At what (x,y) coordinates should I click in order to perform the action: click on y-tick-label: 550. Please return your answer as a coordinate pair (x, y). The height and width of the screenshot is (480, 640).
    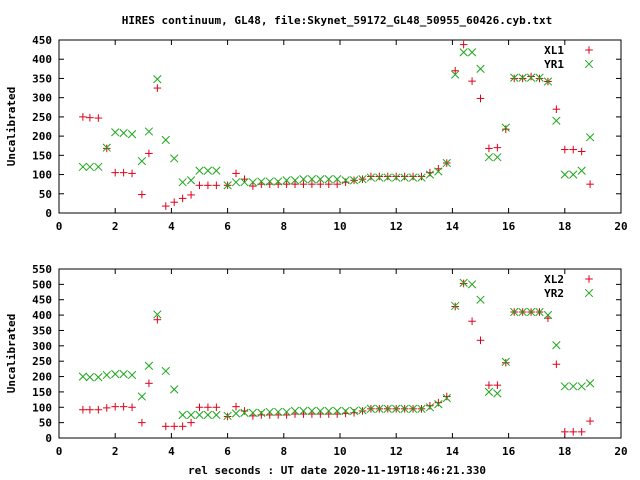
    Looking at the image, I should click on (42, 269).